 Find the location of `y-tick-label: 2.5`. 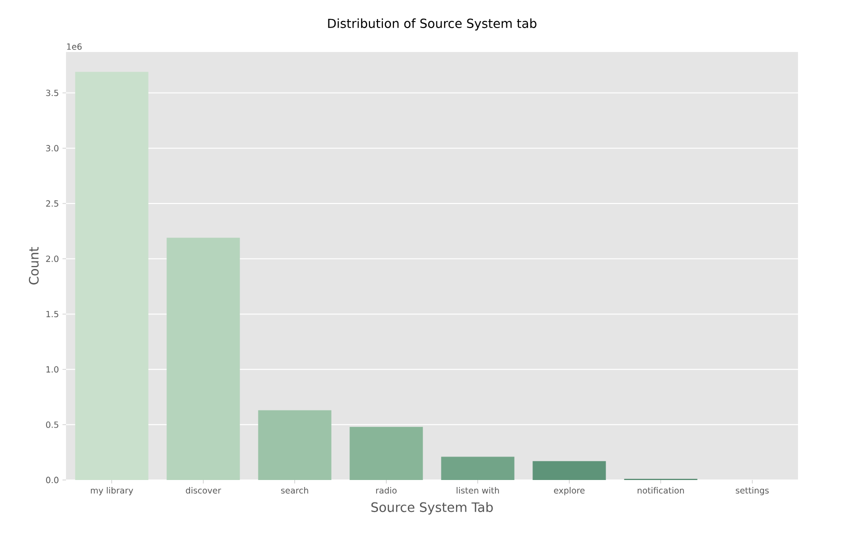

y-tick-label: 2.5 is located at coordinates (52, 203).